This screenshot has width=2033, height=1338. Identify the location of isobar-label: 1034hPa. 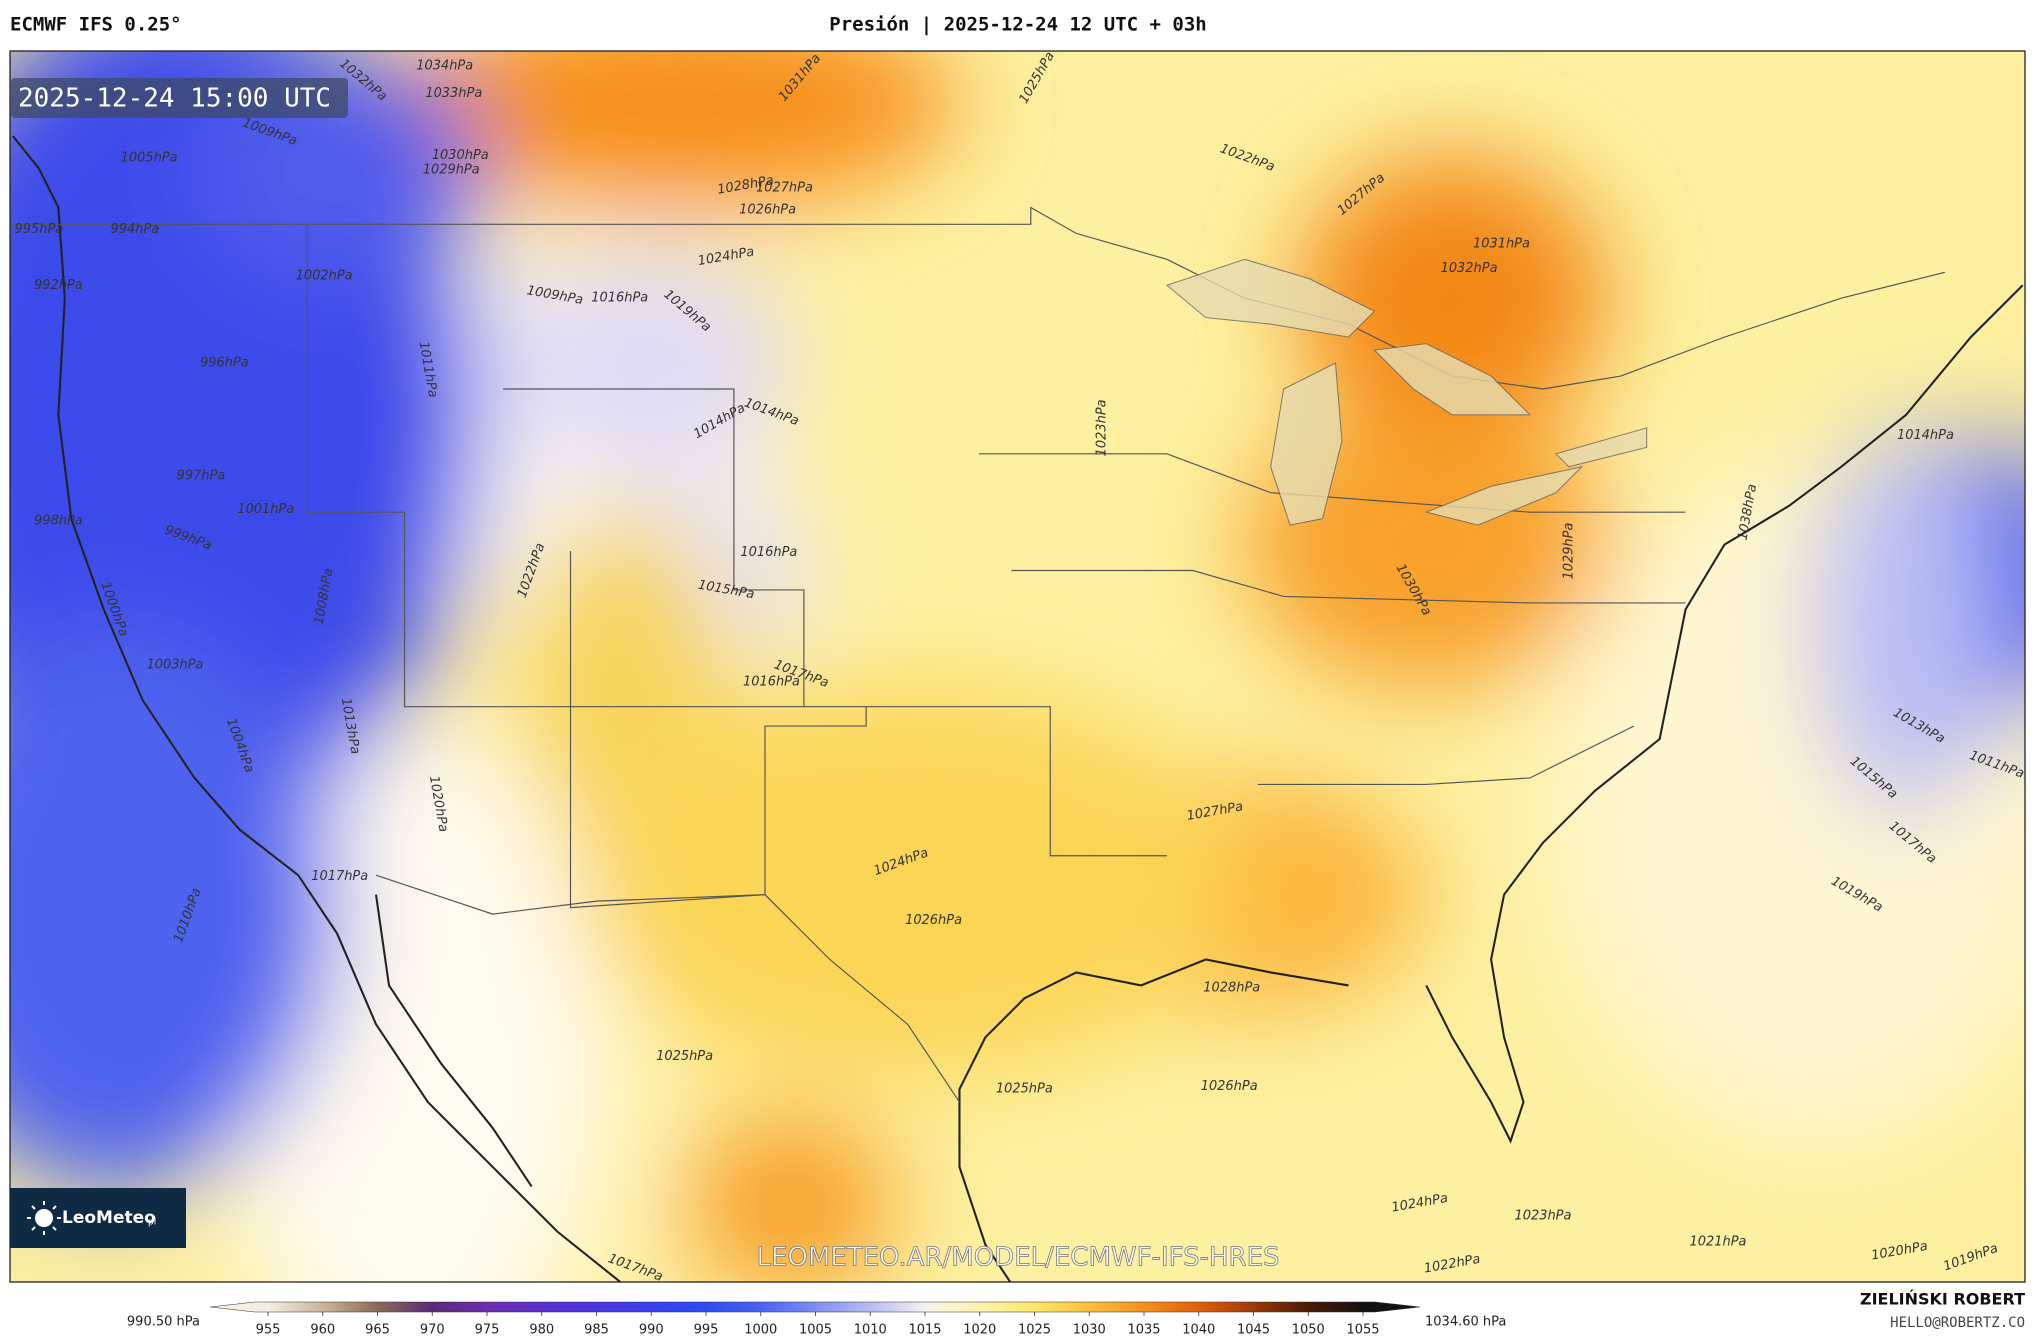
(444, 66).